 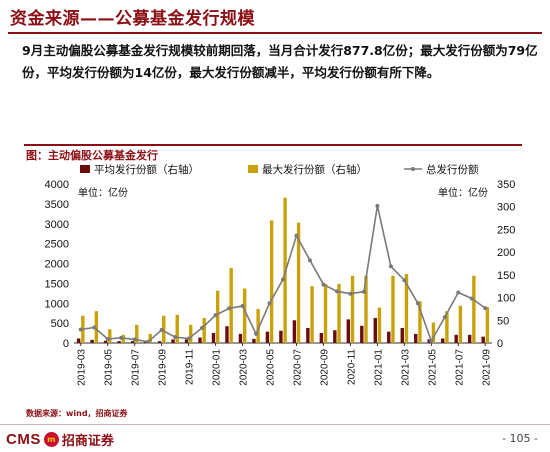 I want to click on title-divider, so click(x=275, y=33).